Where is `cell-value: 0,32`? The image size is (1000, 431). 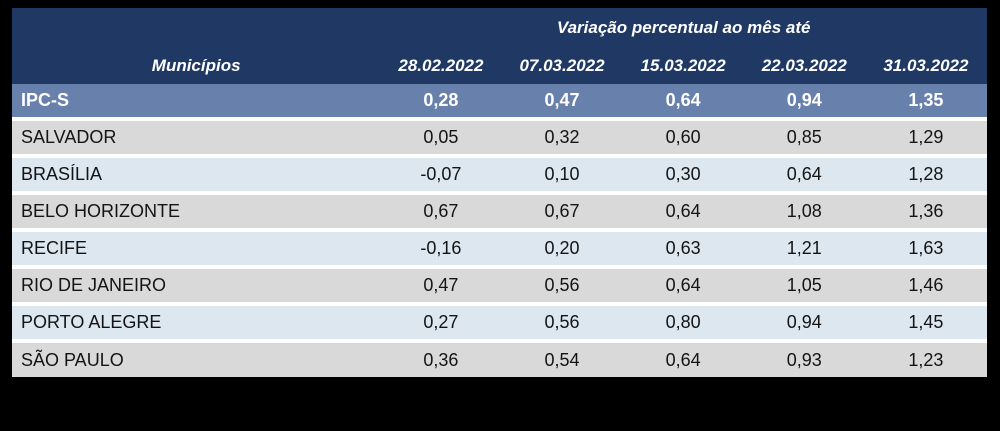 cell-value: 0,32 is located at coordinates (562, 139).